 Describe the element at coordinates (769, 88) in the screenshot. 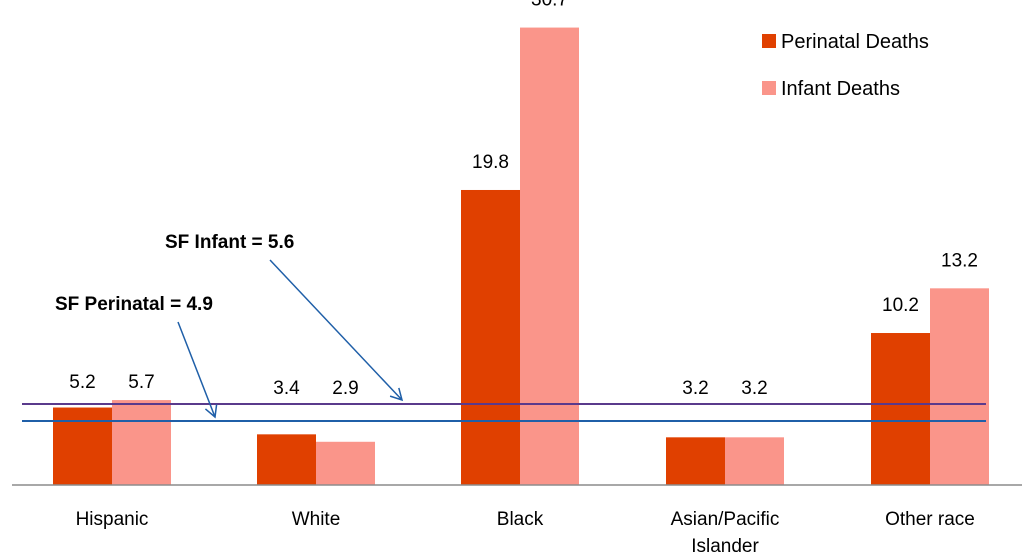

I see `legend-swatch-infant` at that location.